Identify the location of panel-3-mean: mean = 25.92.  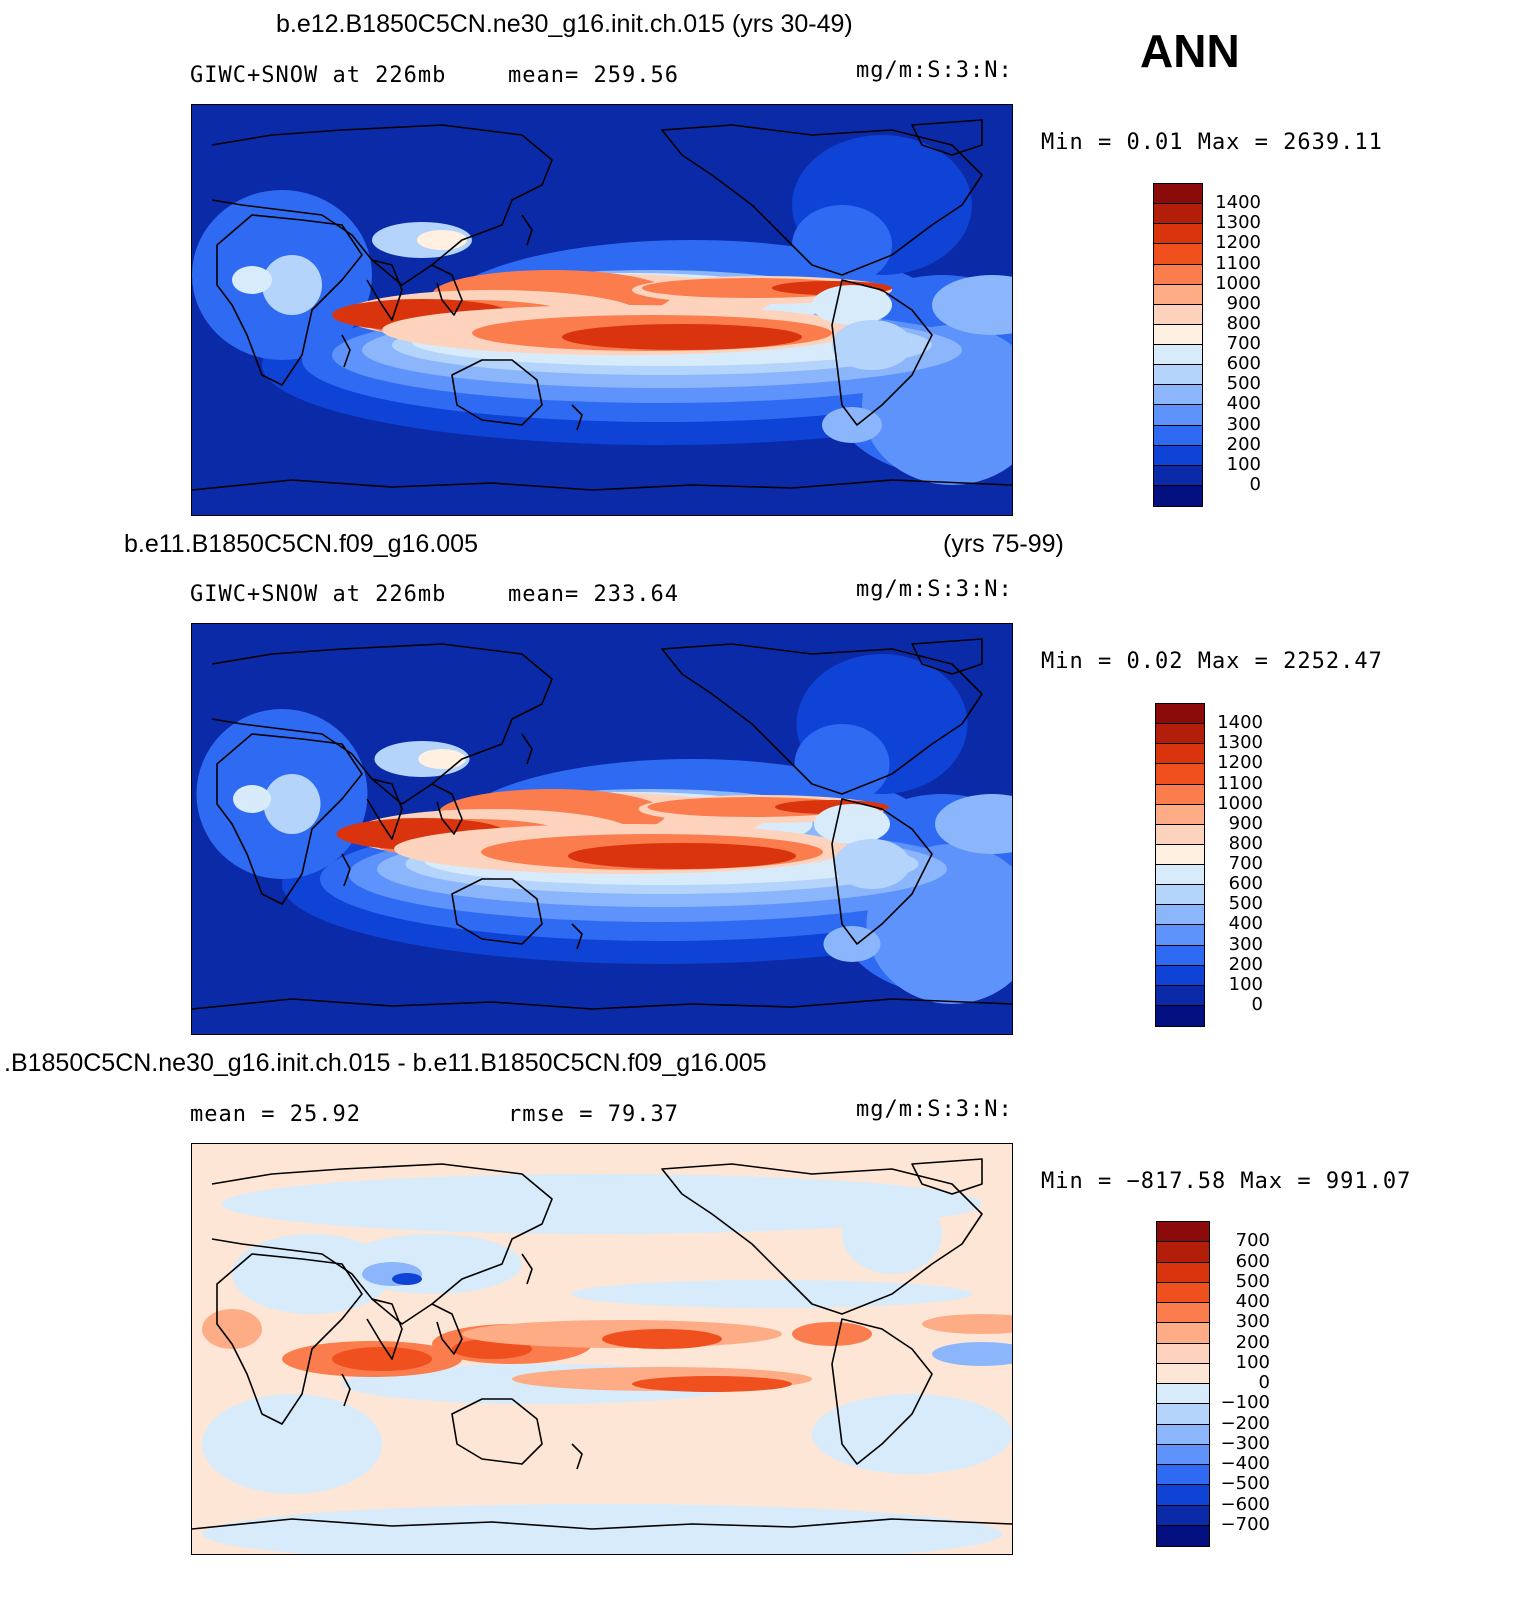
(275, 1114).